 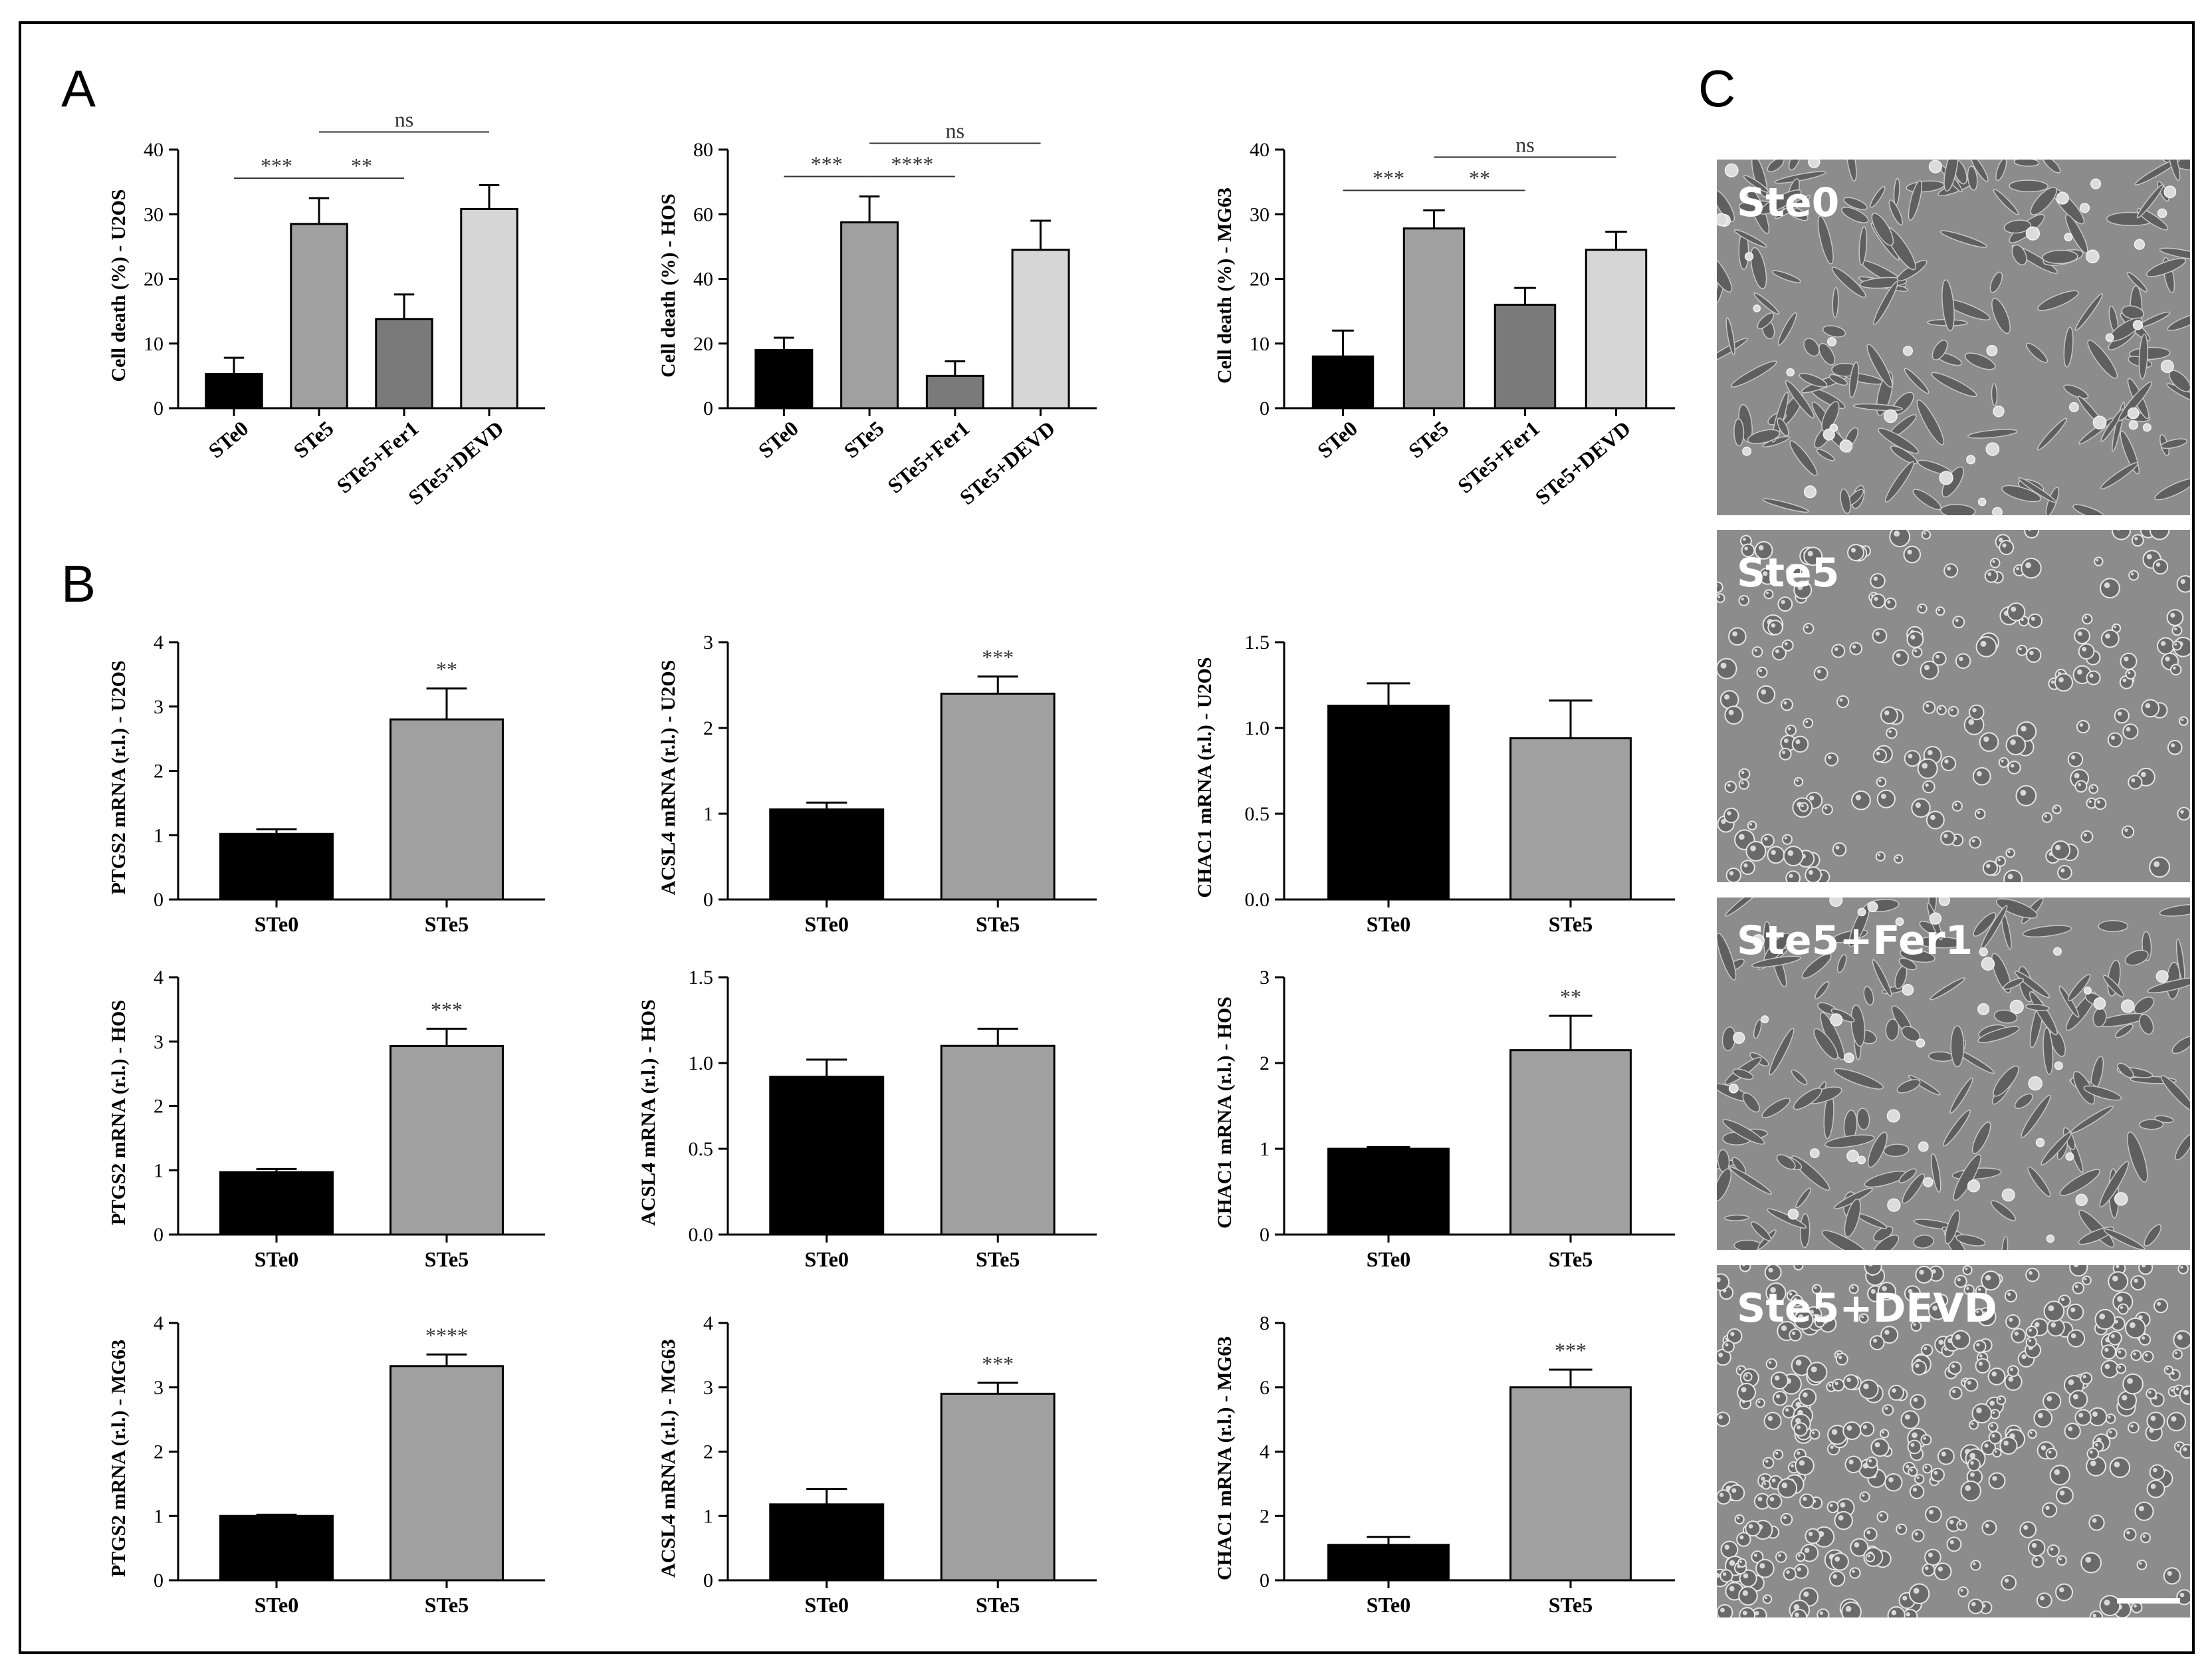 I want to click on y-tick-label: 0, so click(x=708, y=1581).